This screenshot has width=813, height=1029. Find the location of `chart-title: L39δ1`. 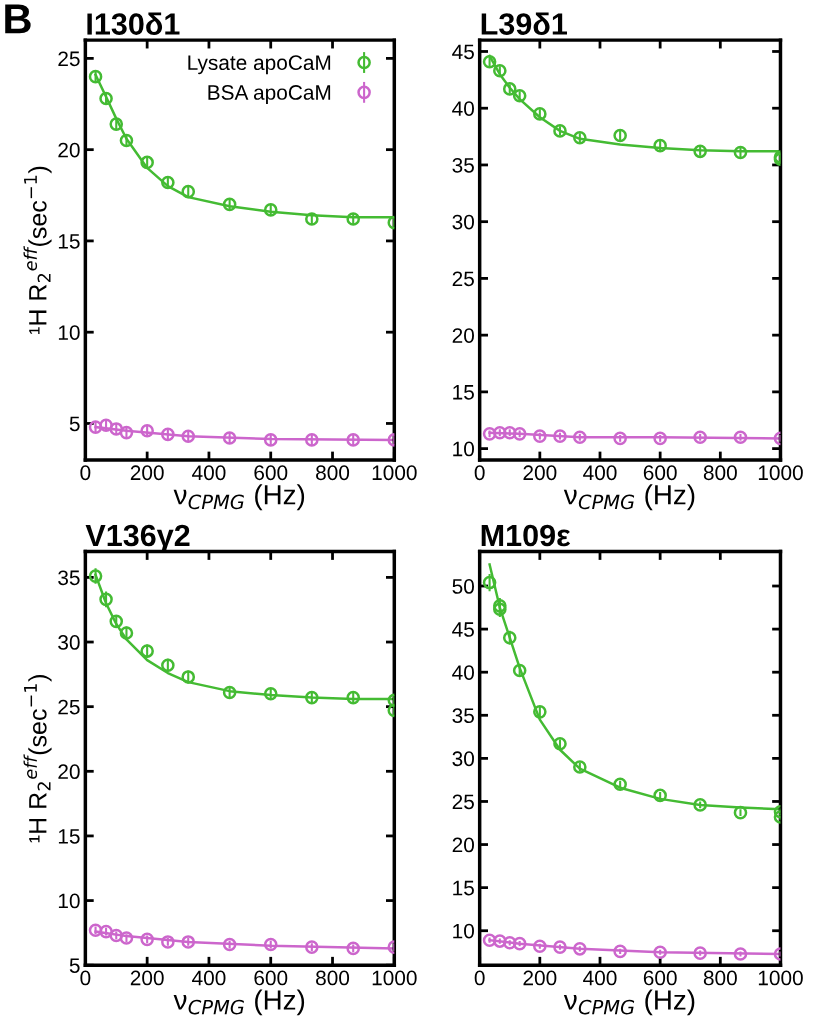

chart-title: L39δ1 is located at coordinates (524, 23).